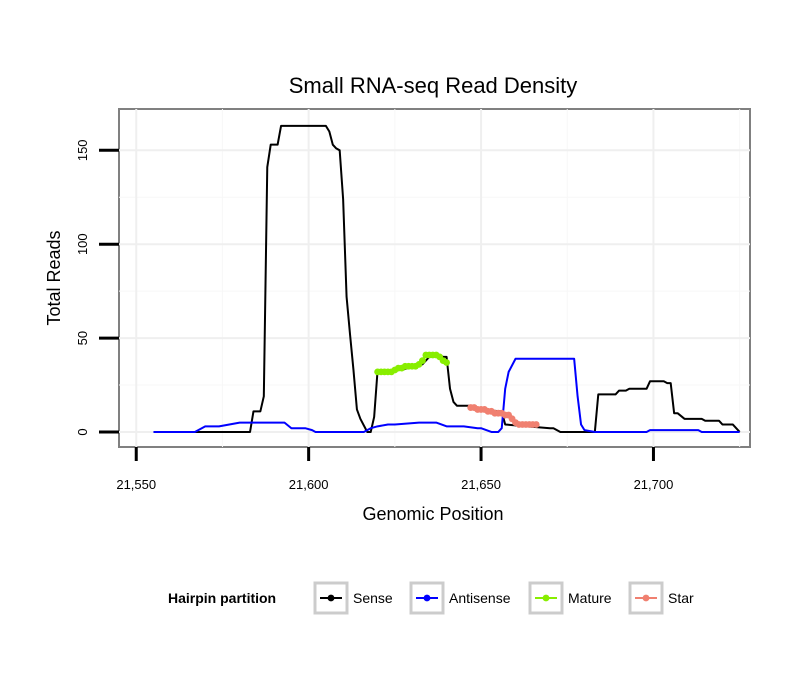  I want to click on legend-item-sense: Sense, so click(353, 598).